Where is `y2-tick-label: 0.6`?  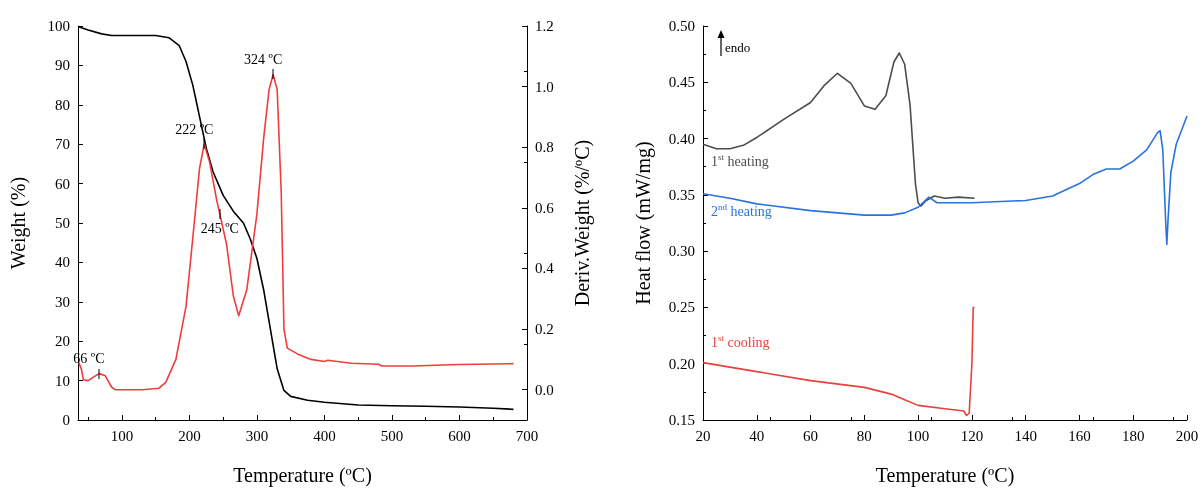 y2-tick-label: 0.6 is located at coordinates (545, 207).